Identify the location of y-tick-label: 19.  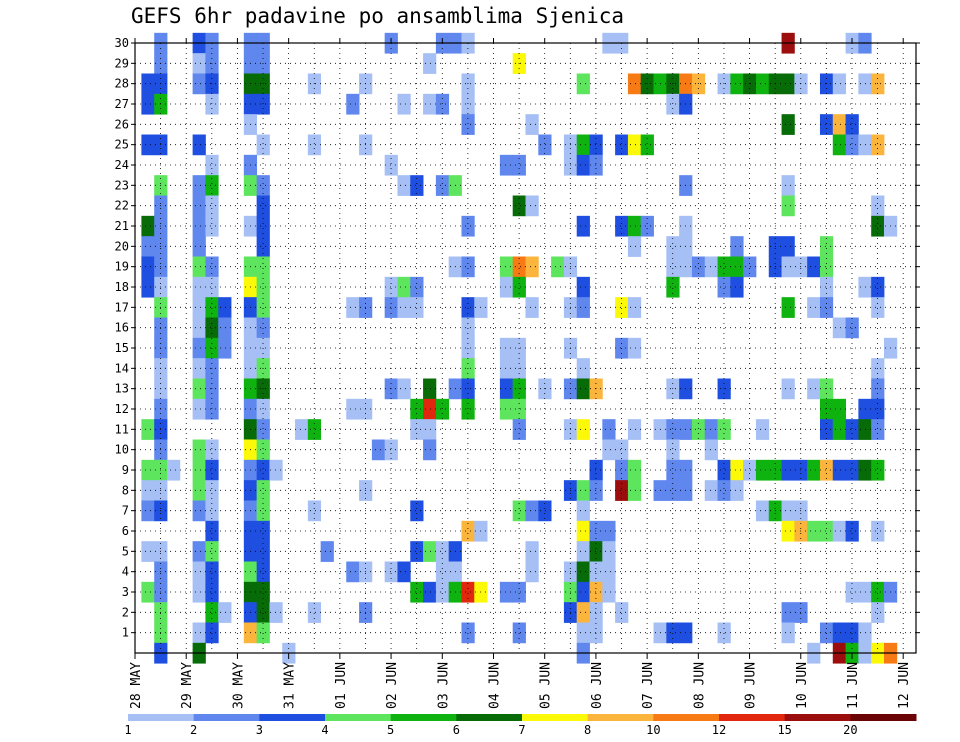
(122, 267).